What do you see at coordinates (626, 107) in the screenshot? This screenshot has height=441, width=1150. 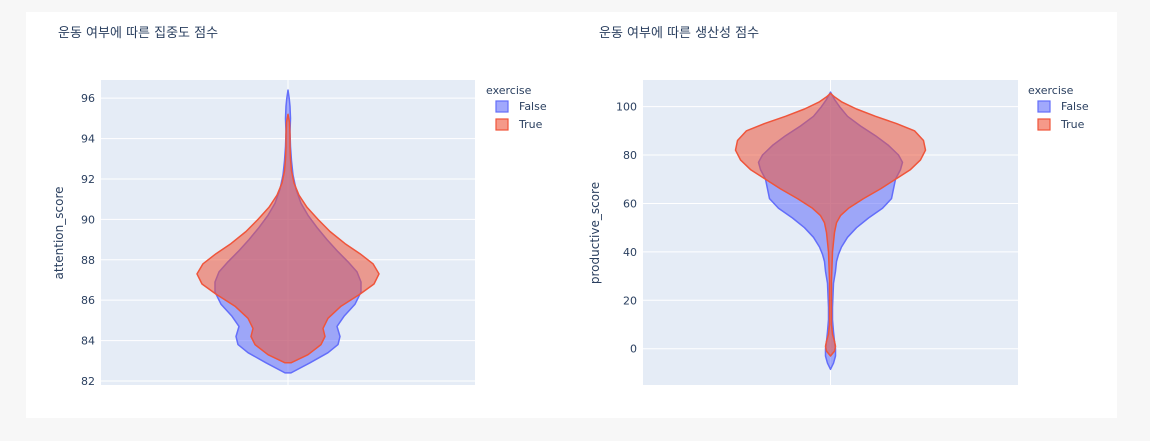 I see `y-tick-label: 100` at bounding box center [626, 107].